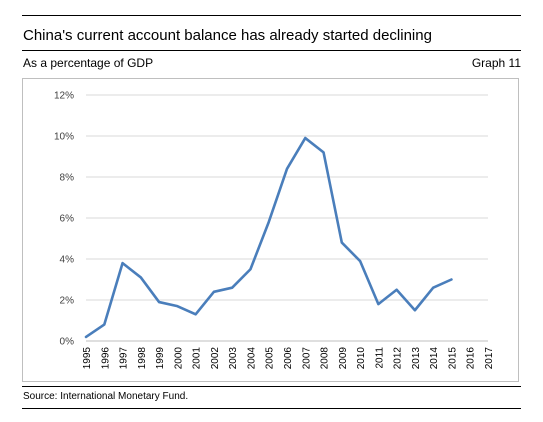 The height and width of the screenshot is (422, 543). What do you see at coordinates (288, 358) in the screenshot?
I see `x-tick-label: 2006` at bounding box center [288, 358].